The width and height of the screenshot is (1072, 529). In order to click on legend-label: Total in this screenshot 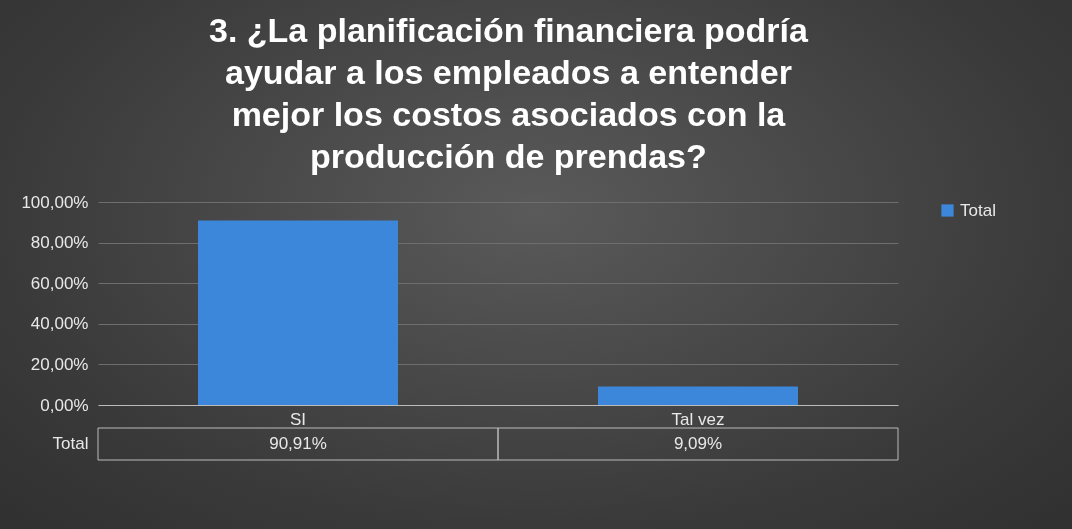, I will do `click(978, 210)`.